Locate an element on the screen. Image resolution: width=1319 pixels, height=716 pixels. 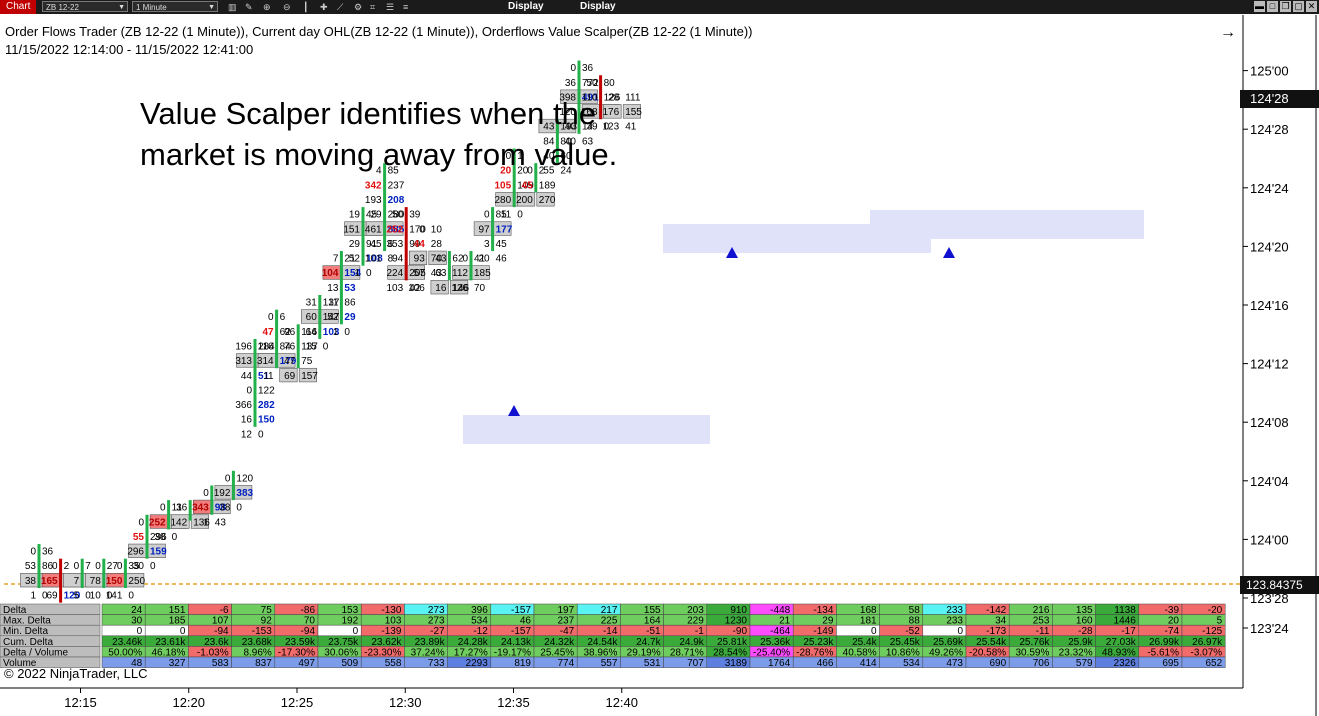
minimize-icon: ▬ is located at coordinates (1259, 6).